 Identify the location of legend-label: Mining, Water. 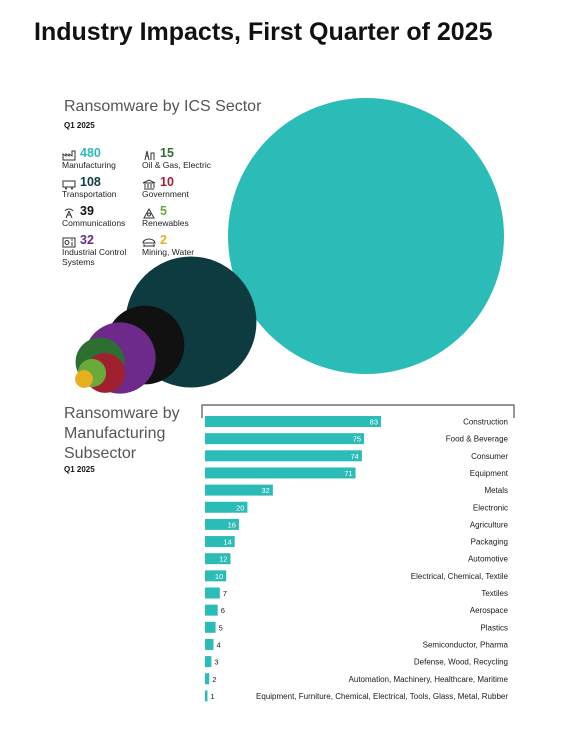
(168, 252).